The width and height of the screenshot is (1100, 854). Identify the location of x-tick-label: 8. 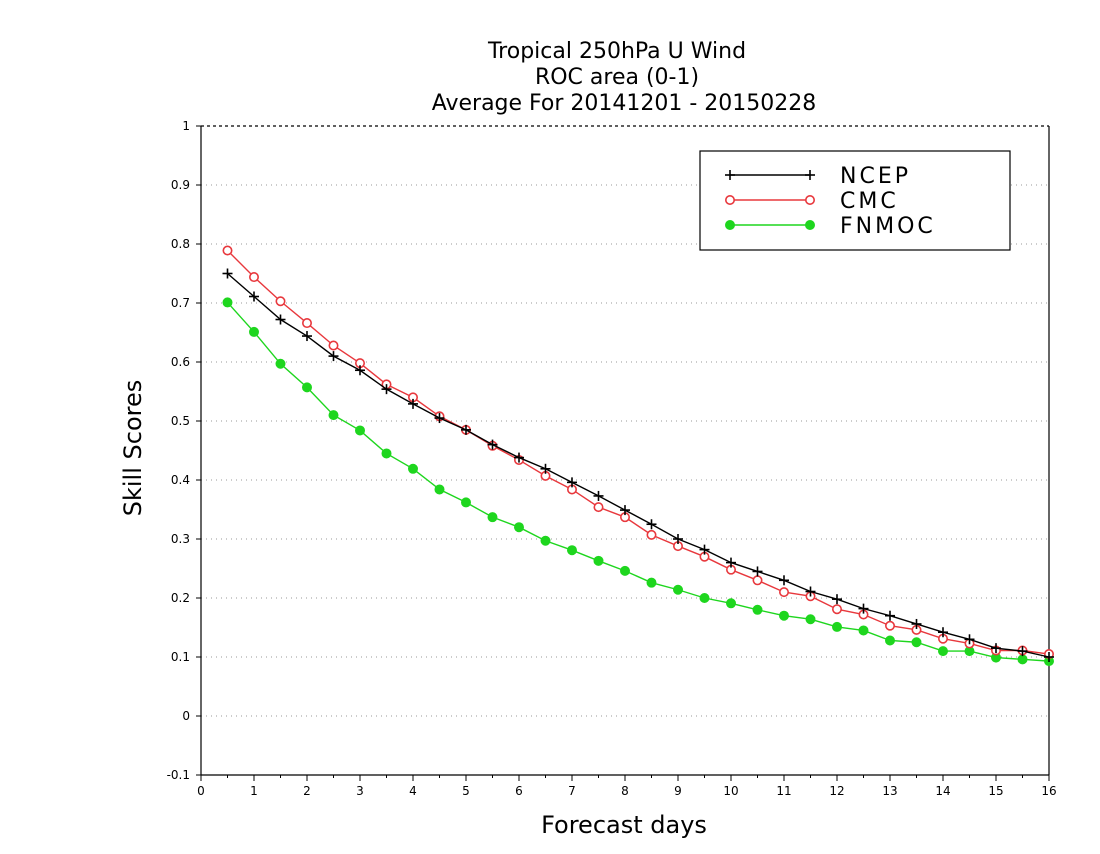
(625, 791).